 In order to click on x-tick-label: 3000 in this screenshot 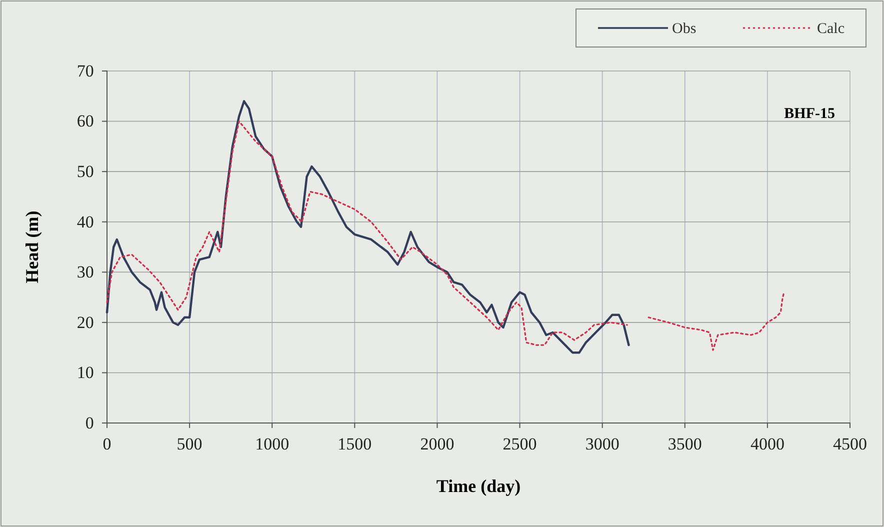, I will do `click(602, 444)`.